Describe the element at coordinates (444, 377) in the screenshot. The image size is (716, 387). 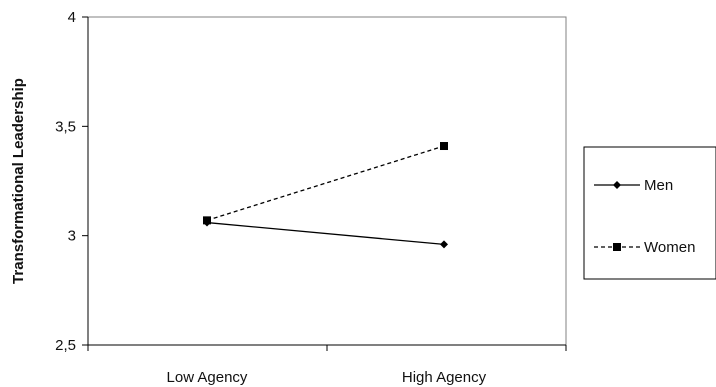
I see `x-tick-label: High Agency` at that location.